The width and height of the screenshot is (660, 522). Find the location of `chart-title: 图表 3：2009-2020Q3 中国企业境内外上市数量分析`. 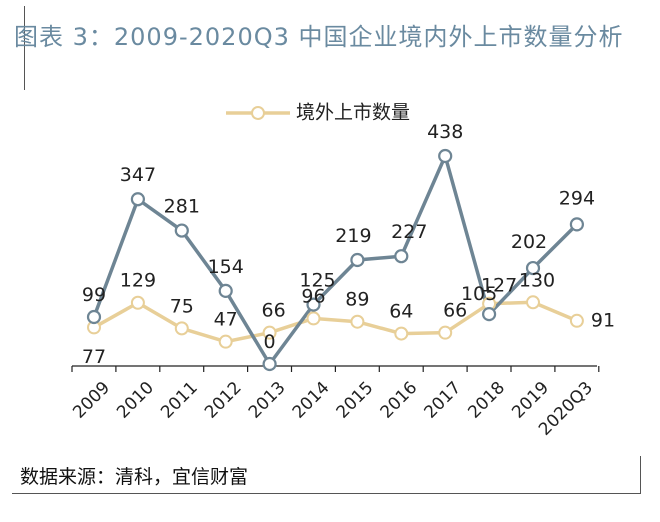

chart-title: 图表 3：2009-2020Q3 中国企业境内外上市数量分析 is located at coordinates (319, 37).